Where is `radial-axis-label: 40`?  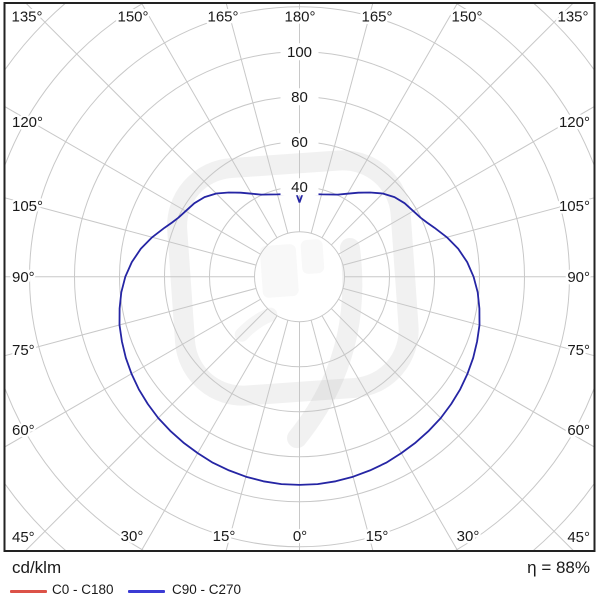
radial-axis-label: 40 is located at coordinates (299, 187).